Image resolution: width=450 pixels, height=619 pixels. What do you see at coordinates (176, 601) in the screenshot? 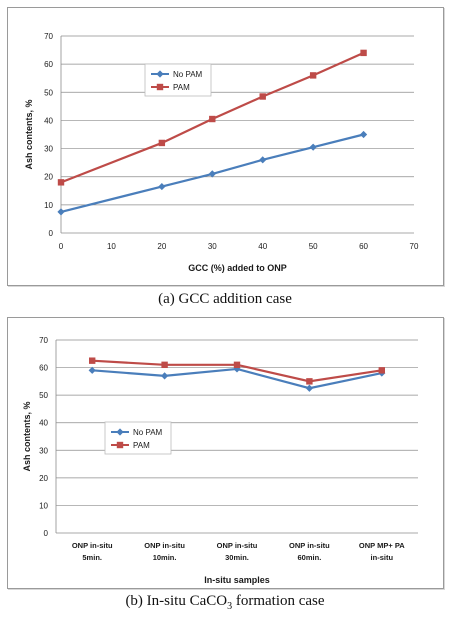
I see `caption-b-prefix: (b) In-situ CaCO` at bounding box center [176, 601].